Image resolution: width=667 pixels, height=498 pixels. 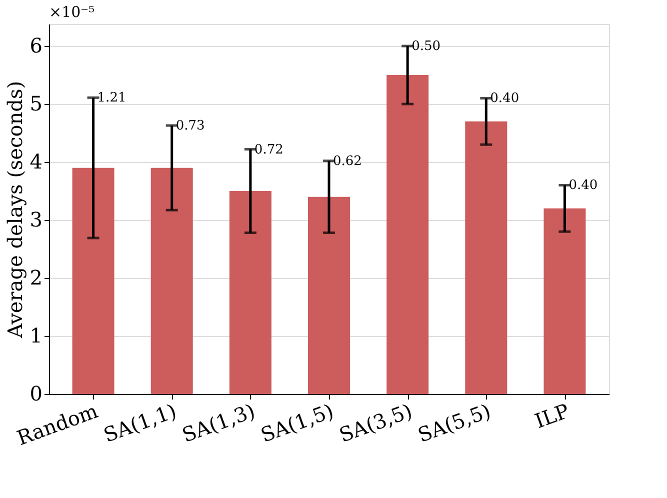 I want to click on annotation: 0.62, so click(x=347, y=161).